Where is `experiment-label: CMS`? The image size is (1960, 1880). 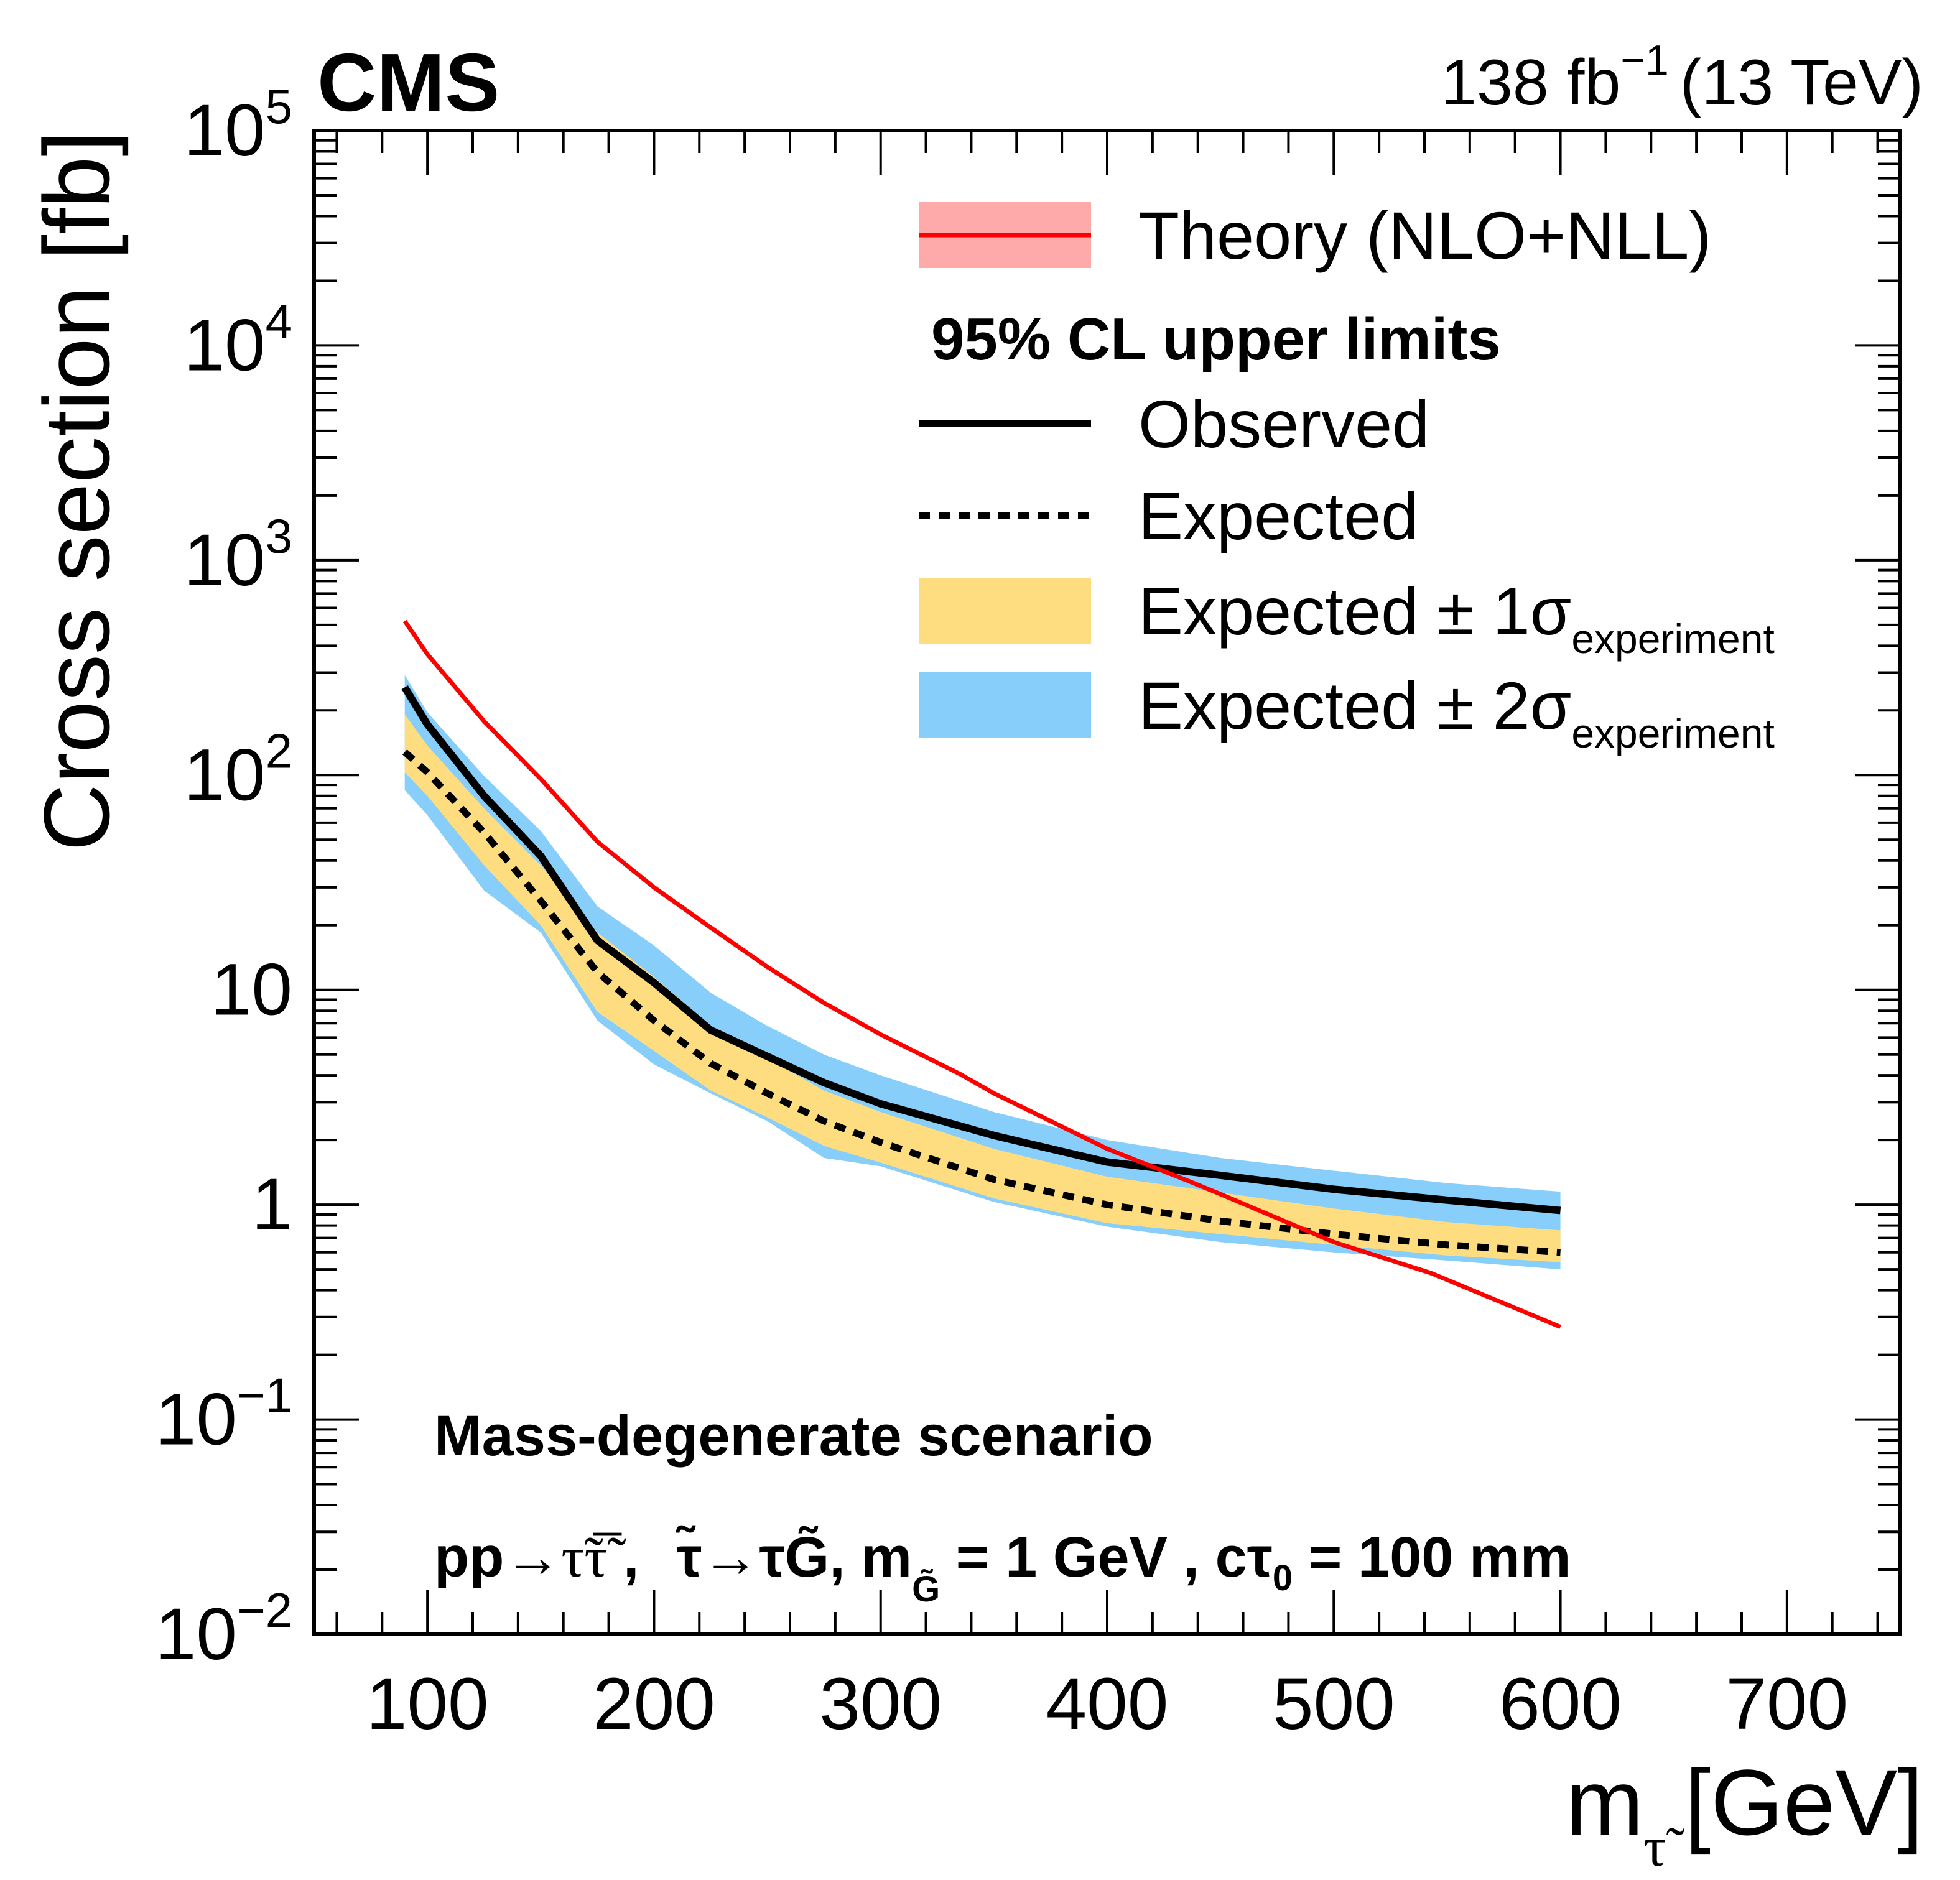 experiment-label: CMS is located at coordinates (408, 82).